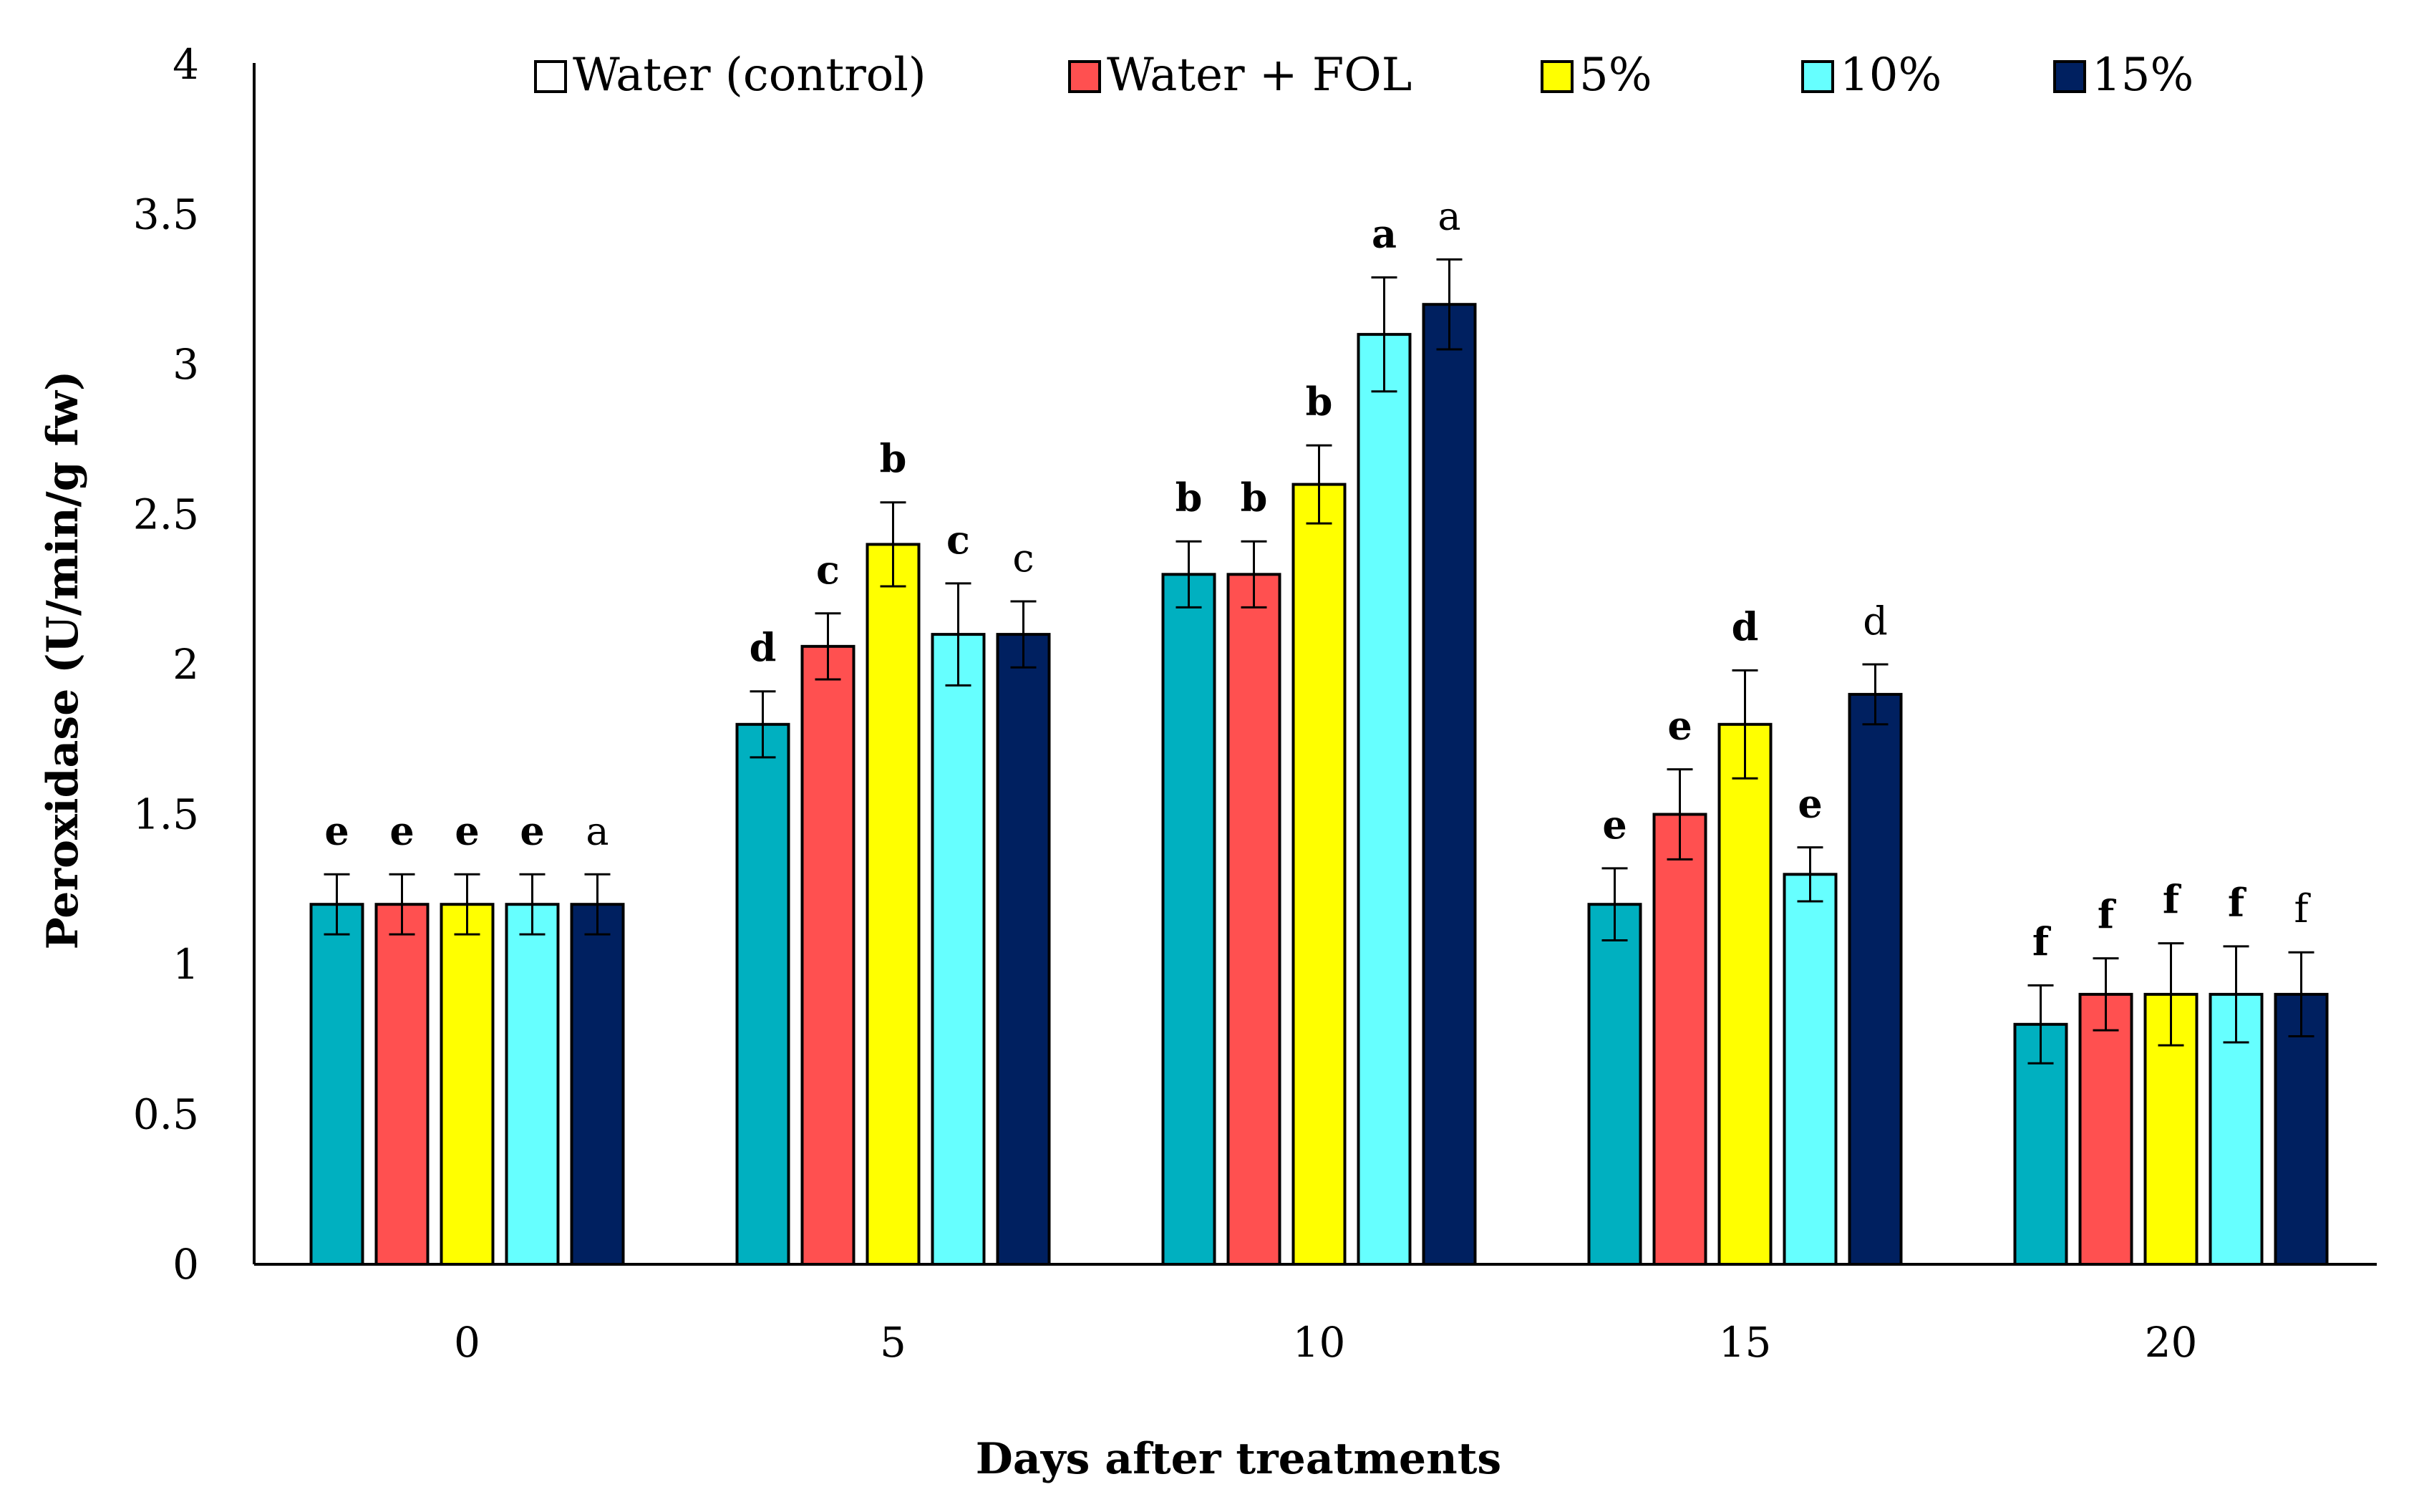 The width and height of the screenshot is (2414, 1512). Describe the element at coordinates (166, 1114) in the screenshot. I see `y-tick-label: 0.5` at that location.